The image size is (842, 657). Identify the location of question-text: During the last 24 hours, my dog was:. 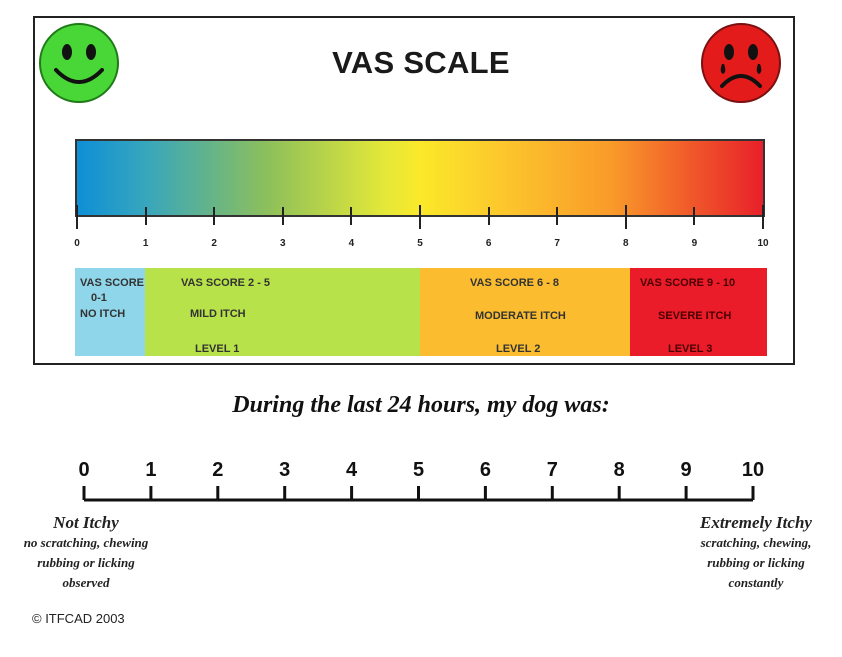
(421, 405).